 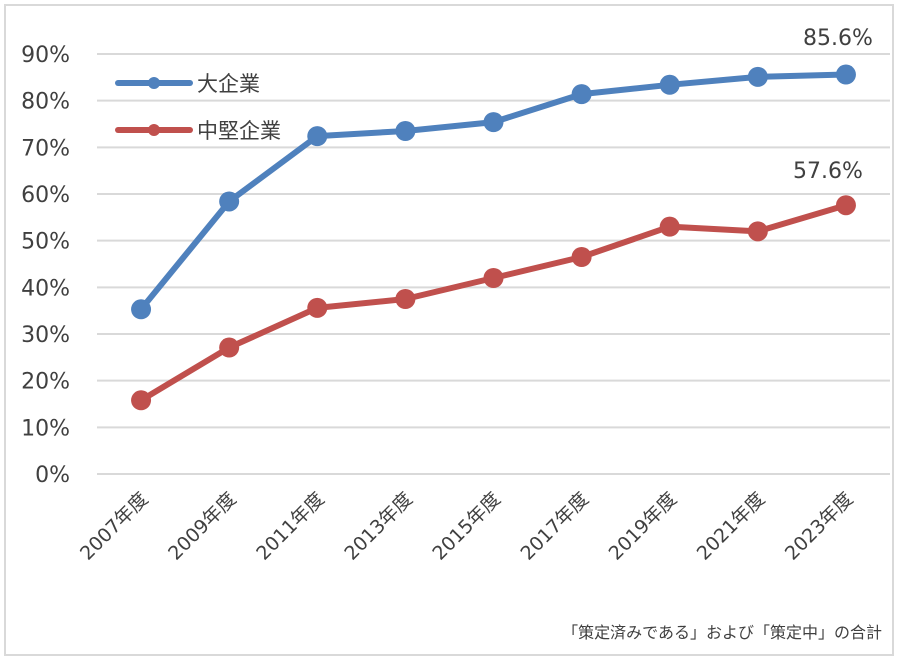 I want to click on footnote: 「策定済みである」および「策定中」の合計, so click(x=722, y=632).